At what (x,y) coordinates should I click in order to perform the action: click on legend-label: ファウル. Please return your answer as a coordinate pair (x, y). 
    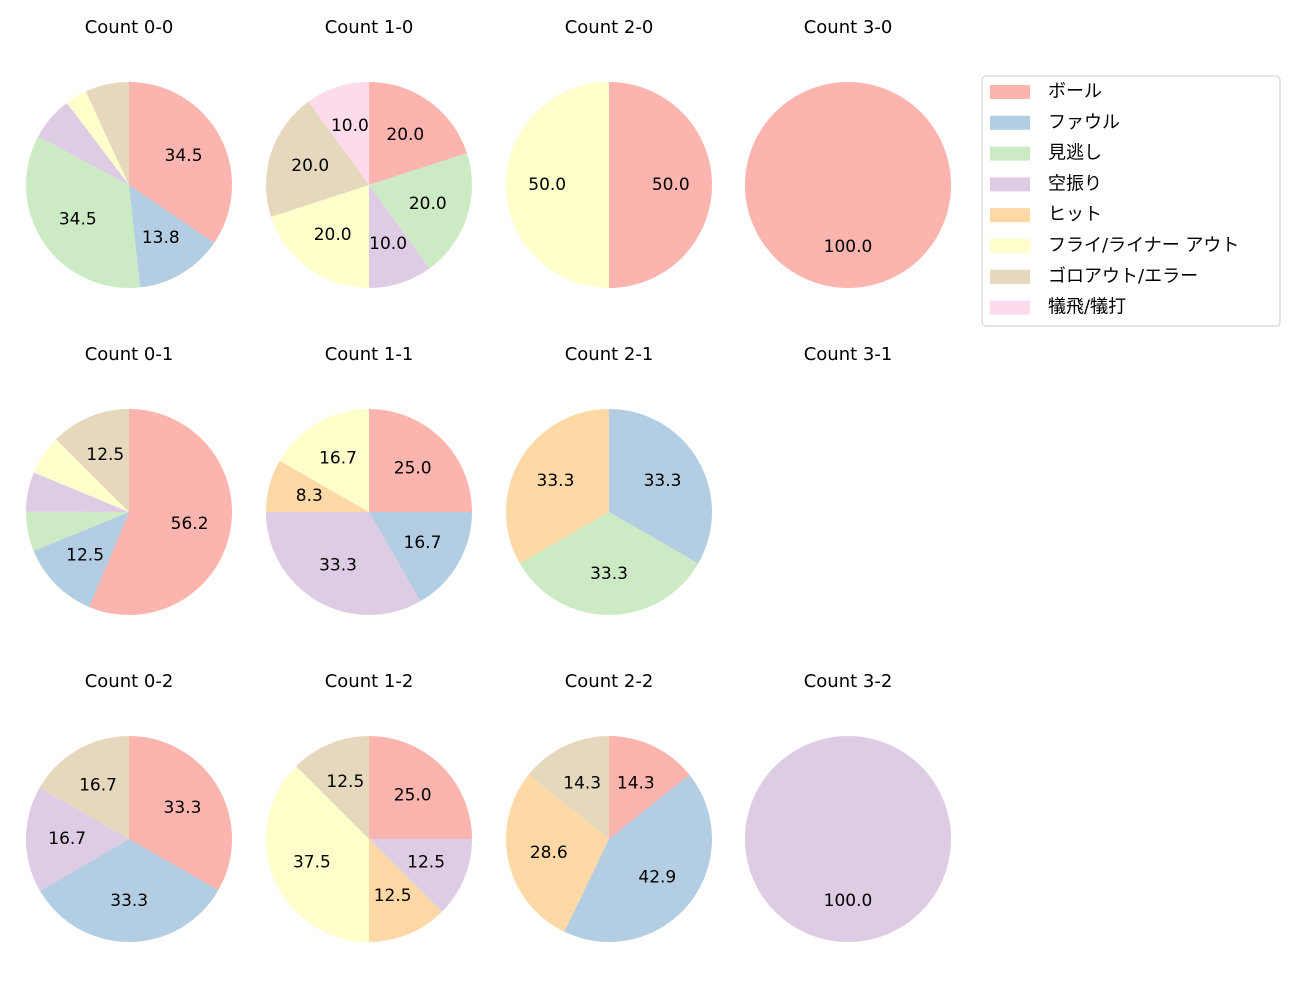
    Looking at the image, I should click on (1084, 122).